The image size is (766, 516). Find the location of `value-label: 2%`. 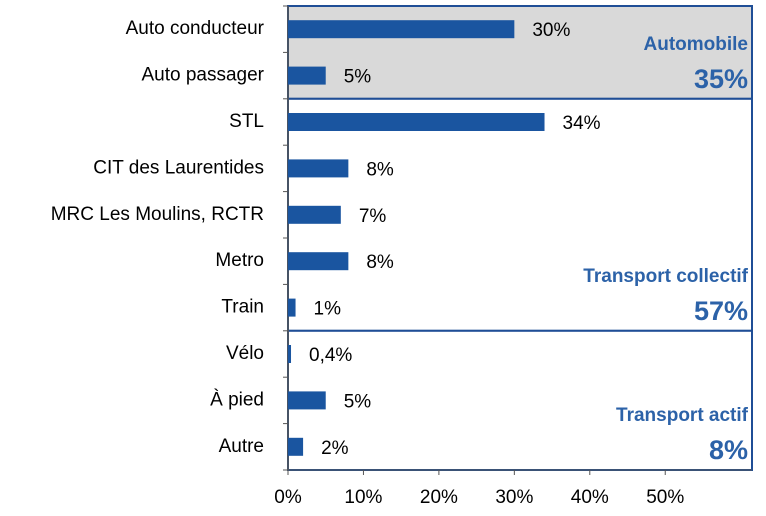

value-label: 2% is located at coordinates (335, 448).